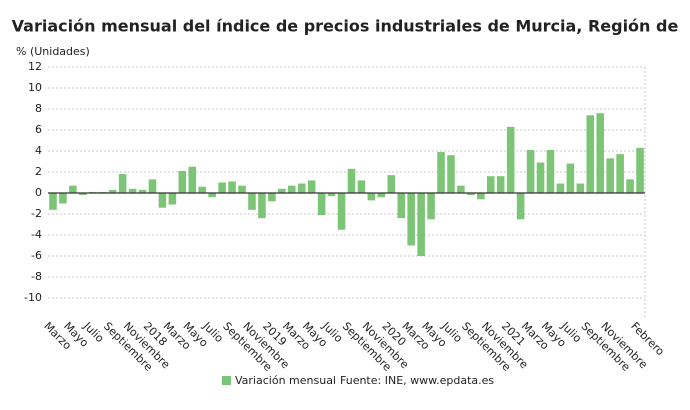  I want to click on y-tick-label: -10, so click(33, 297).